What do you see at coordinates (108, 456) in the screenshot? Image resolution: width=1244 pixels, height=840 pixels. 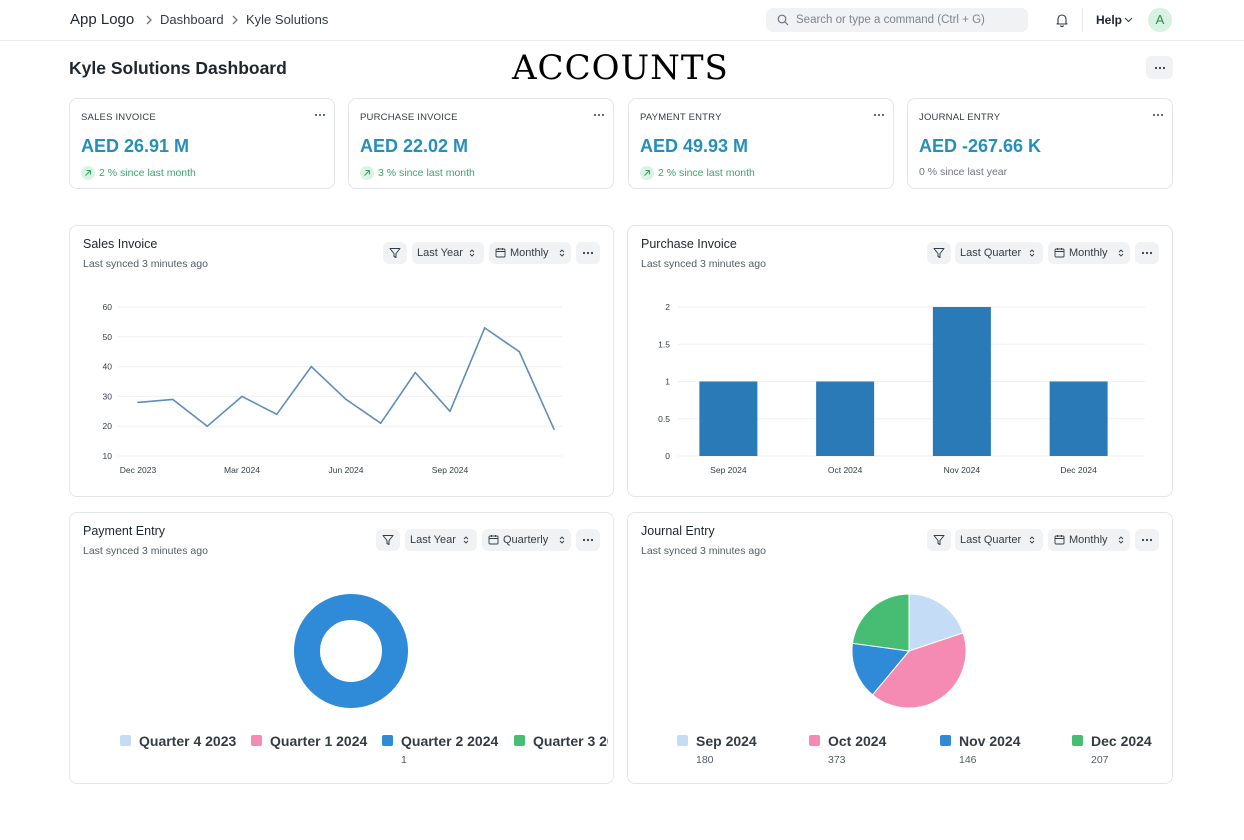 I see `y-tick-label: 10` at bounding box center [108, 456].